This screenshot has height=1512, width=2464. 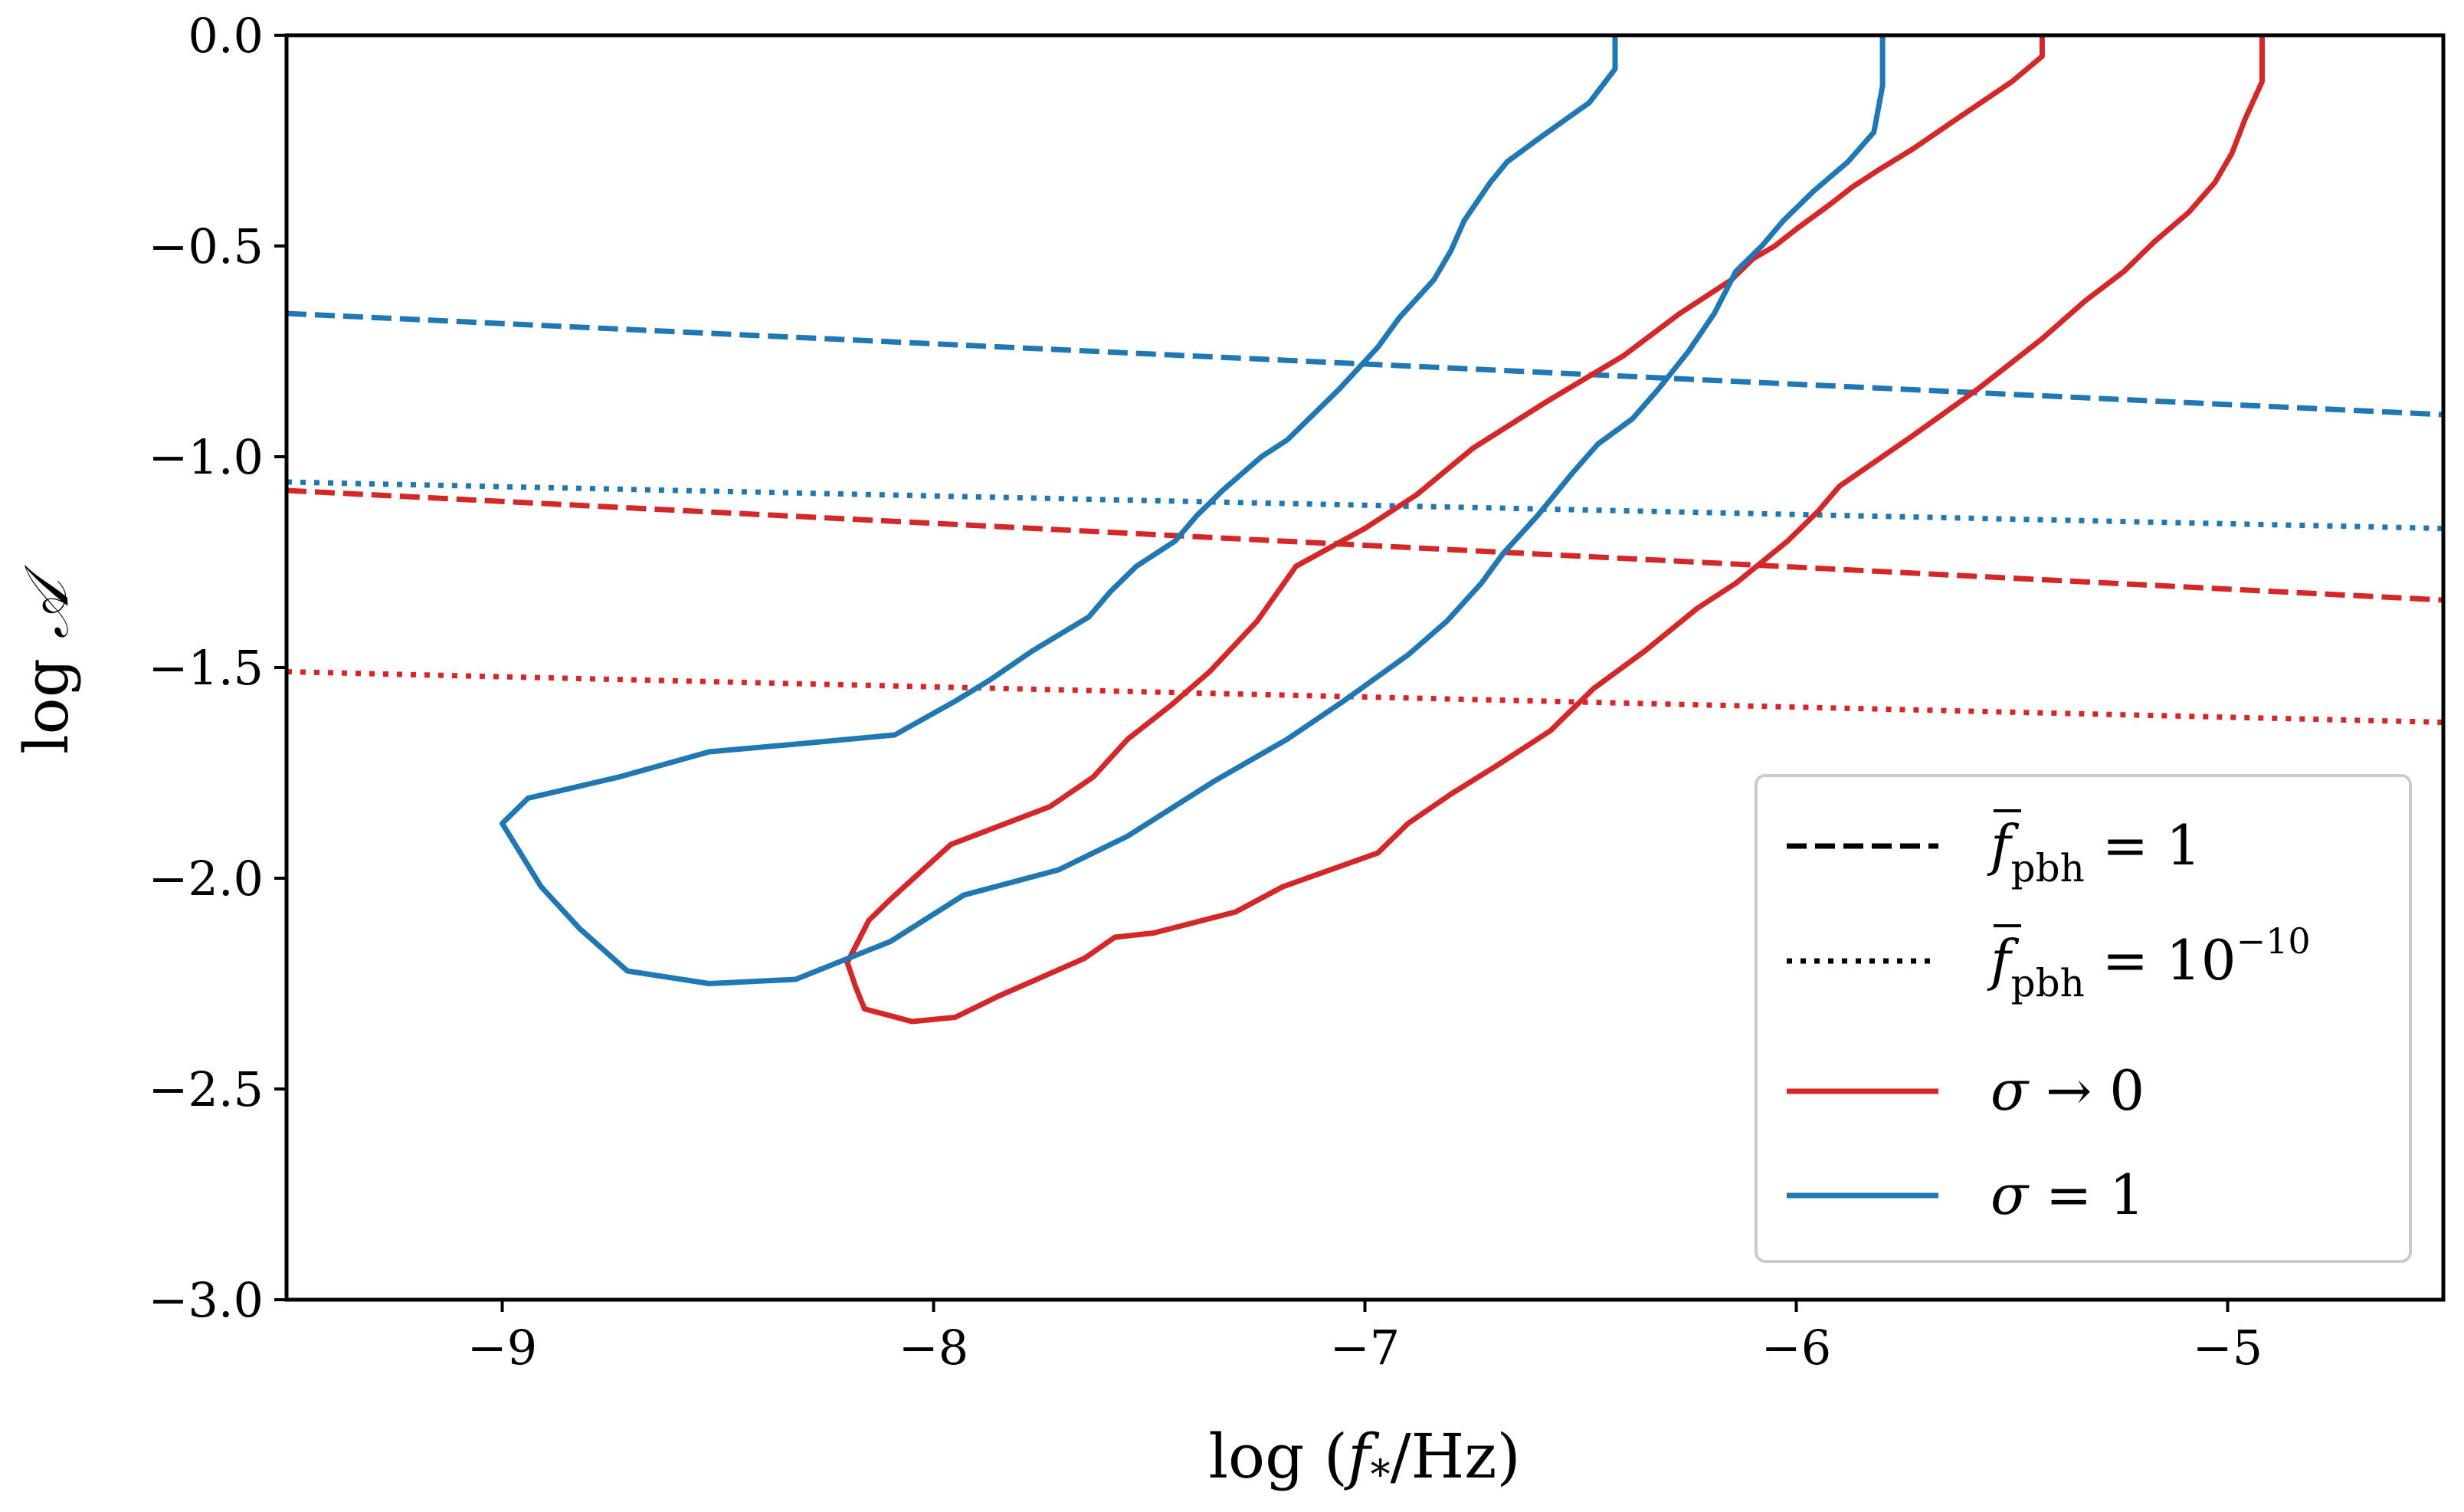 What do you see at coordinates (206, 1089) in the screenshot?
I see `y-tick-label: −2.5` at bounding box center [206, 1089].